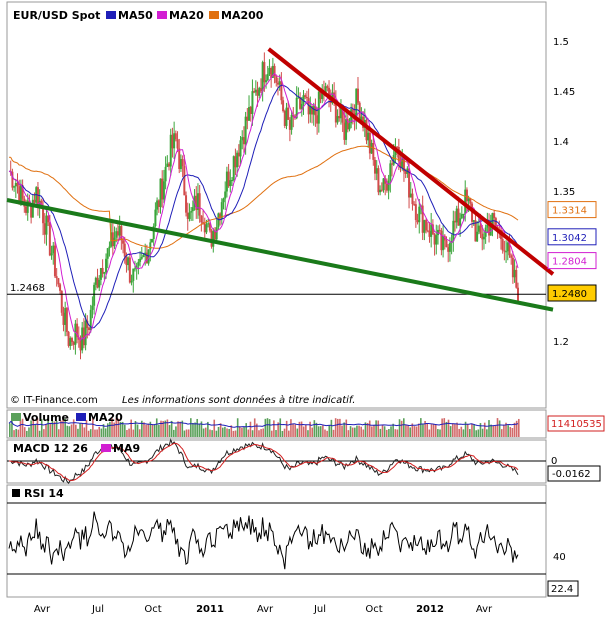 Image resolution: width=606 pixels, height=626 pixels. Describe the element at coordinates (135, 15) in the screenshot. I see `ma50-legend-label: MA50` at that location.